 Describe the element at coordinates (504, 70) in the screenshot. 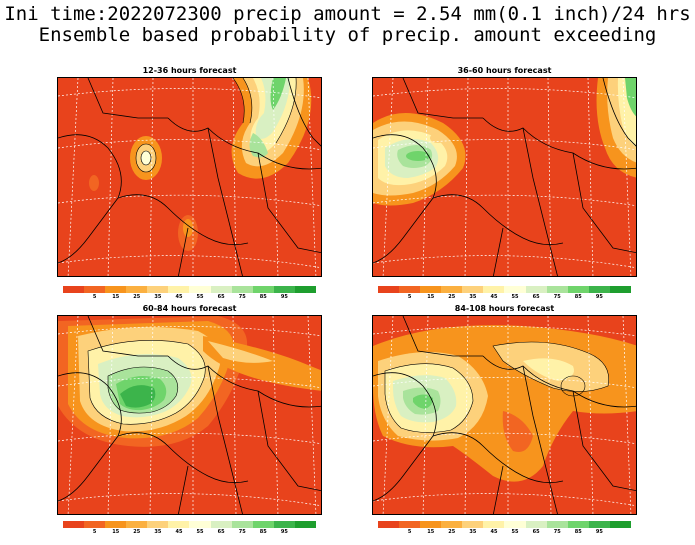

I see `panel-title: 36-60 hours forecast` at that location.